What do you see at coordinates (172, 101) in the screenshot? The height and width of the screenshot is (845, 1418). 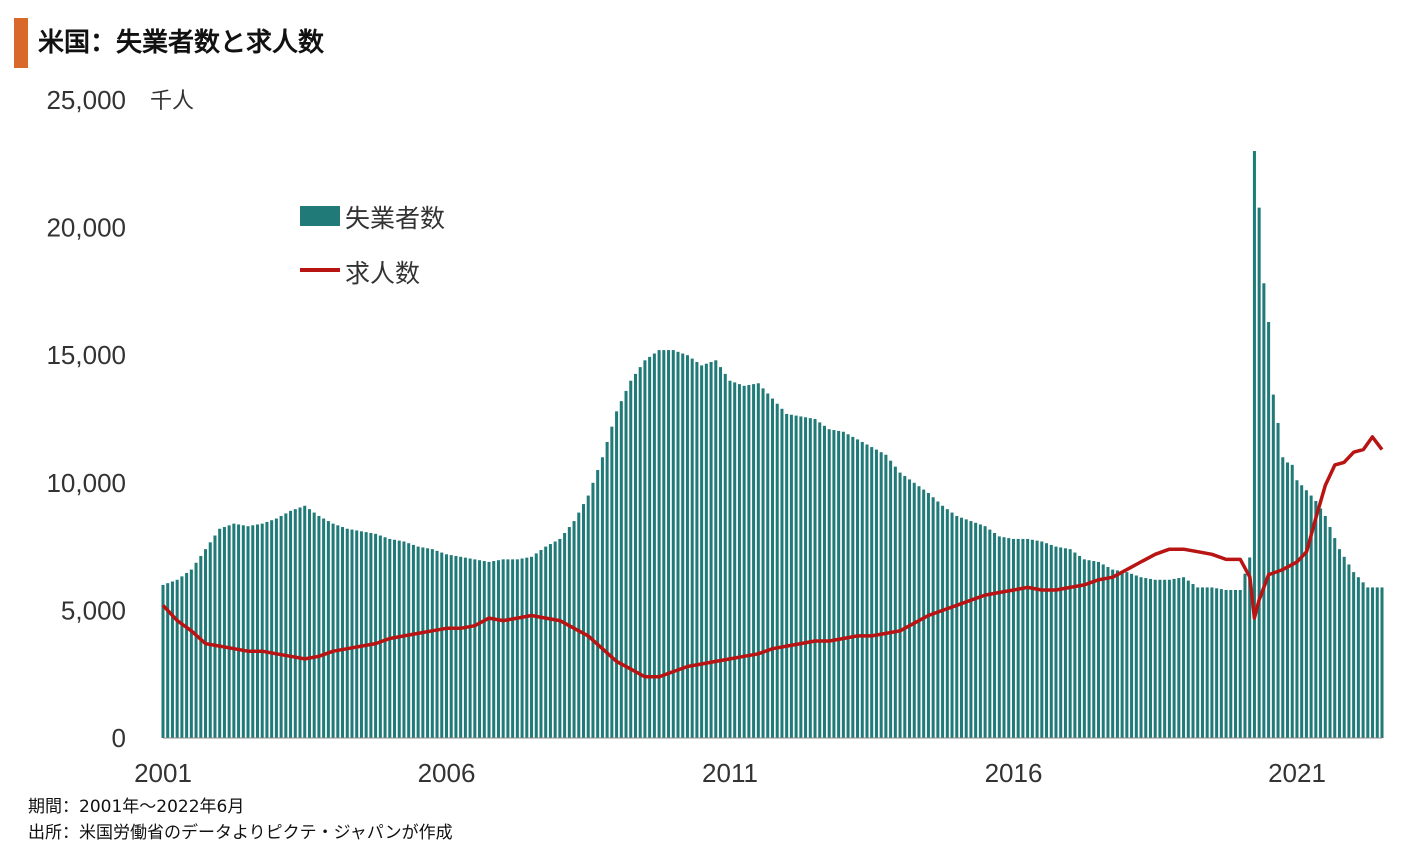 I see `y-unit-label: 千人` at bounding box center [172, 101].